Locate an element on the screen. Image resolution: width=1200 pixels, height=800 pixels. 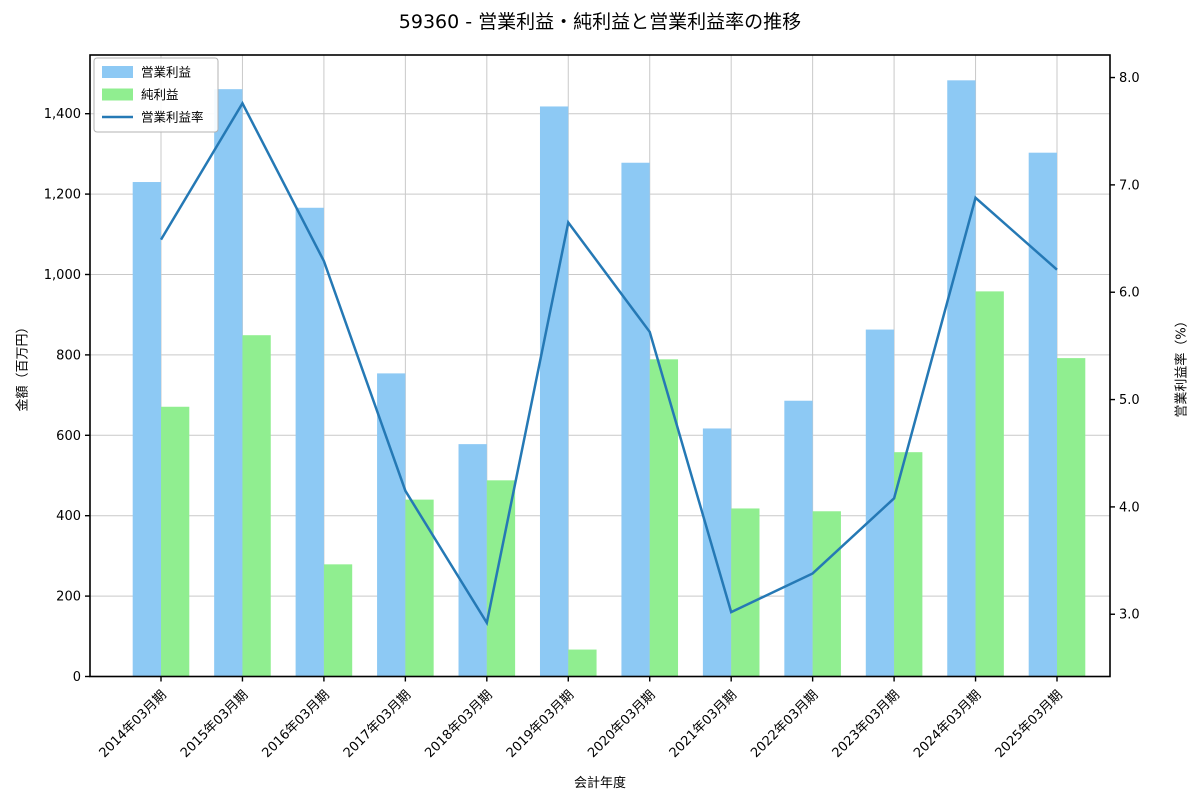
x-tick-label: 2023年03月期 is located at coordinates (866, 724).